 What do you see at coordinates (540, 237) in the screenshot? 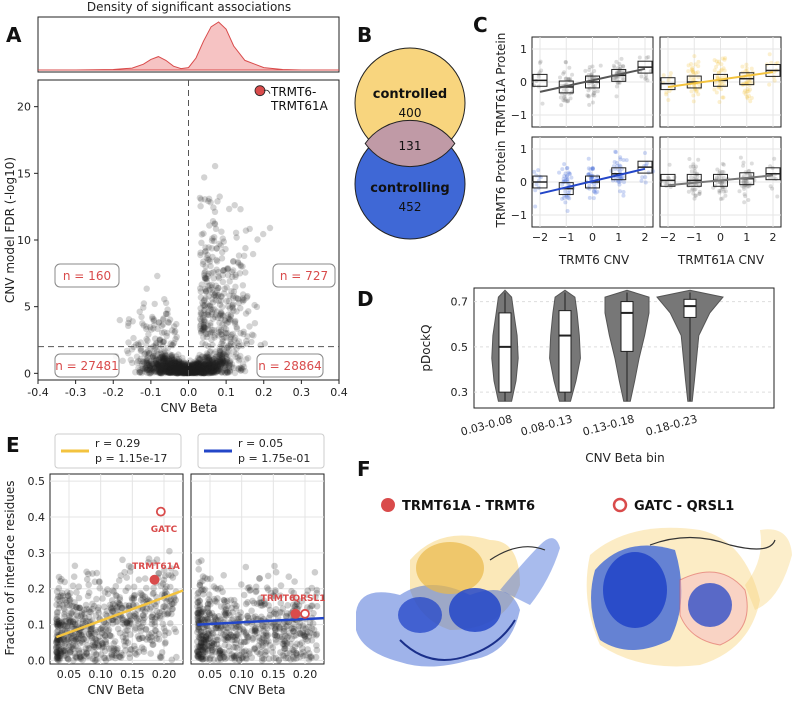
I see `x-tick-label: −2` at bounding box center [540, 237].